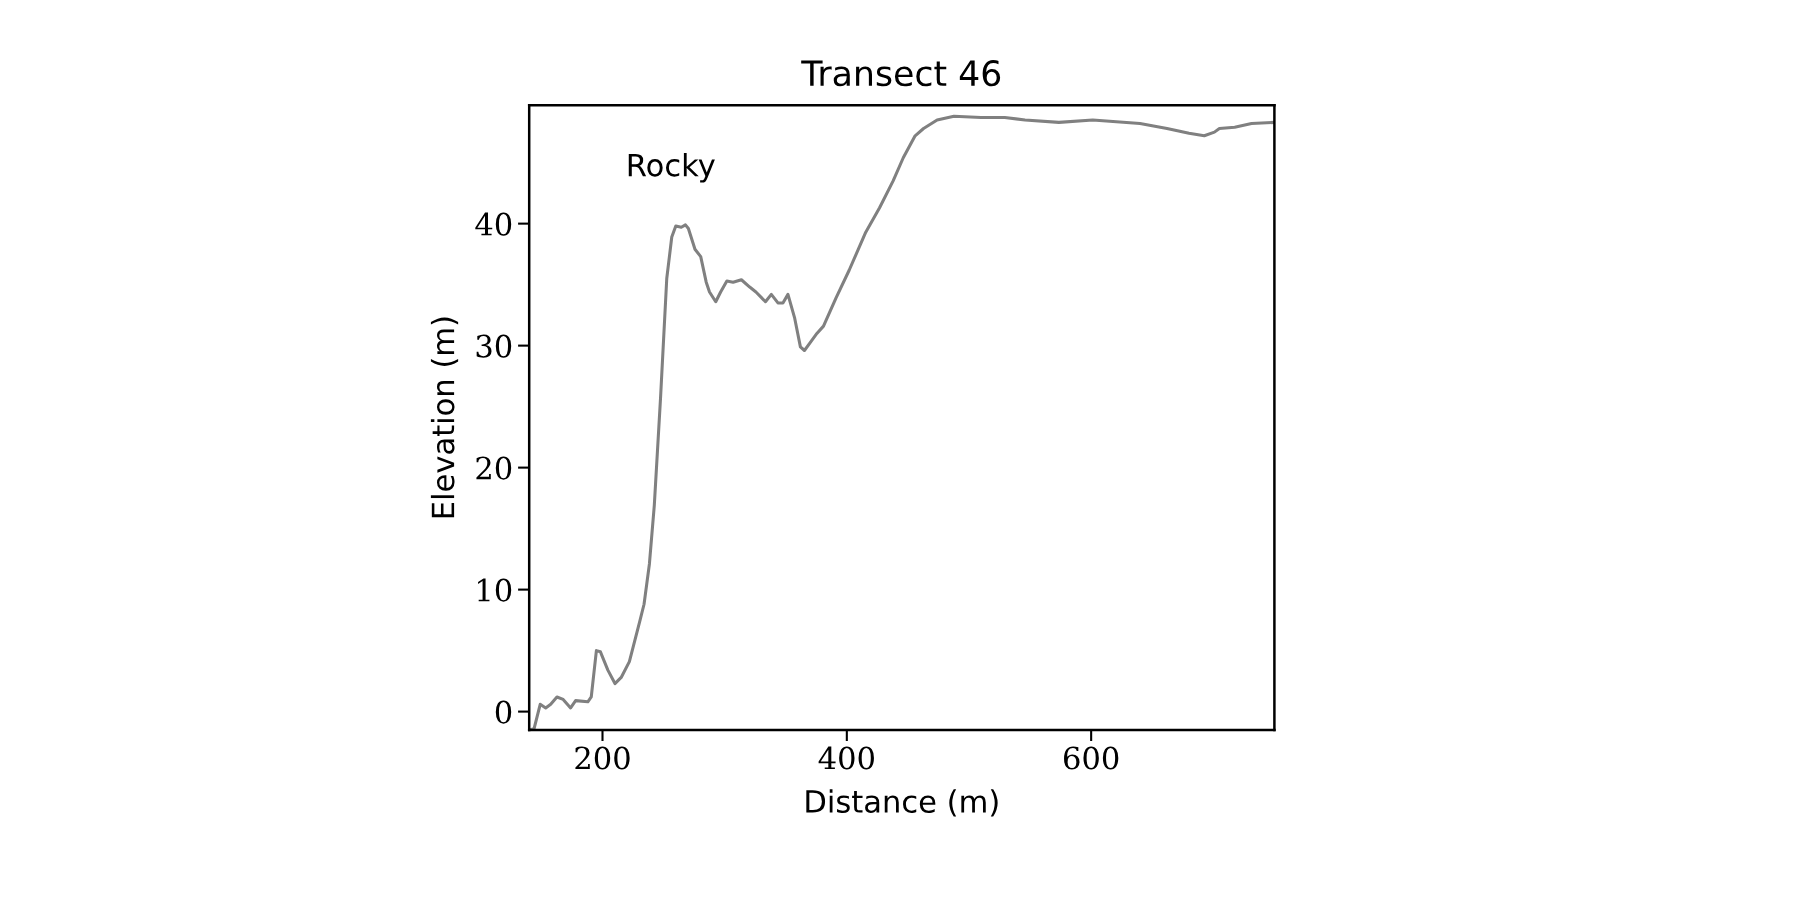 This screenshot has width=1800, height=900. What do you see at coordinates (846, 758) in the screenshot?
I see `x-tick-label: 400` at bounding box center [846, 758].